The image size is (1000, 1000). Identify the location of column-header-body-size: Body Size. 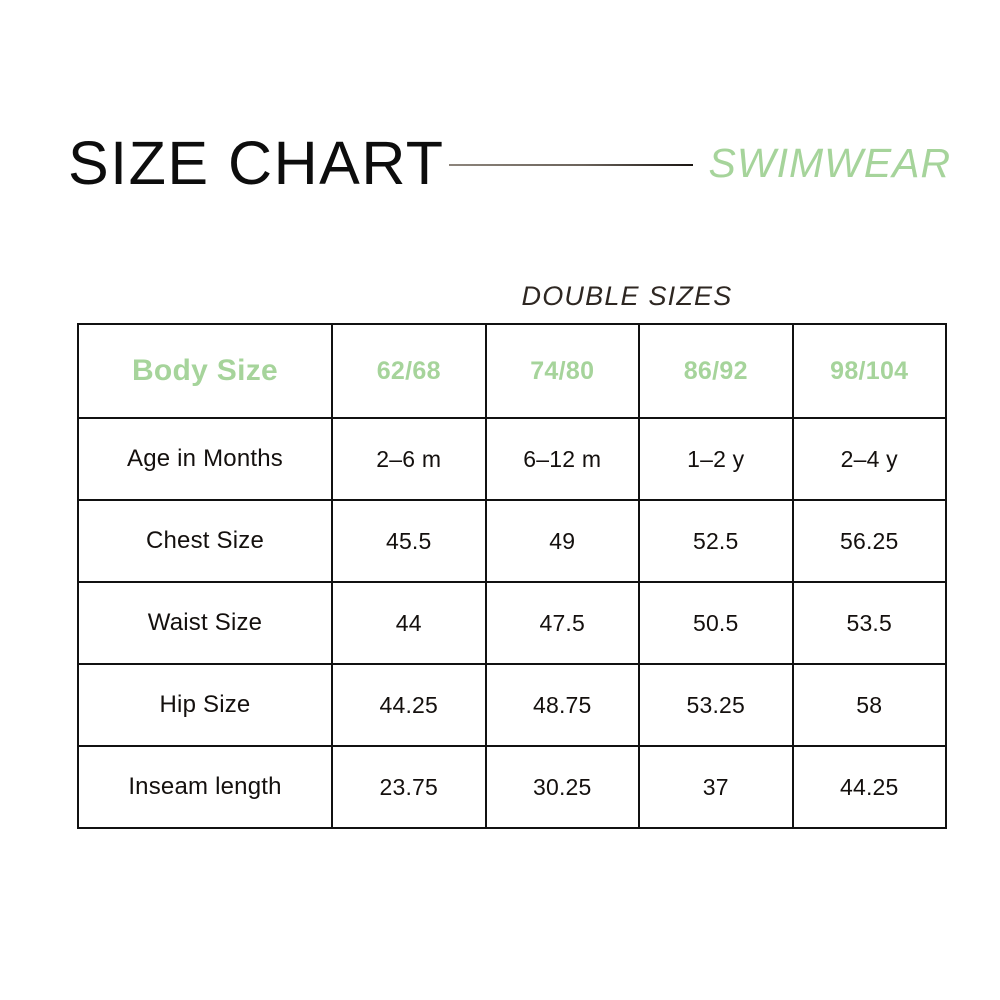
(205, 371).